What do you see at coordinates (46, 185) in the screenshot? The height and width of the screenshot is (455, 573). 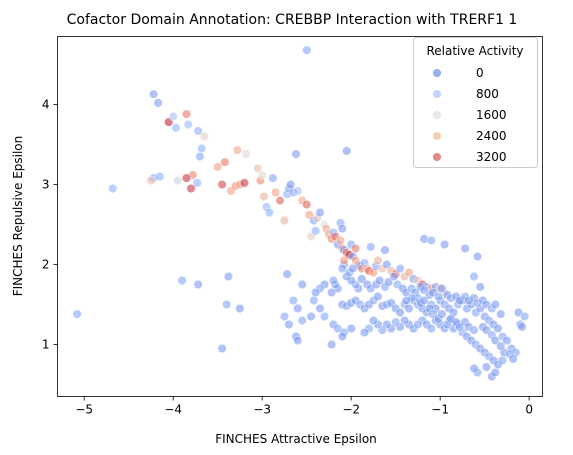 I see `y-tick-label: 3` at bounding box center [46, 185].